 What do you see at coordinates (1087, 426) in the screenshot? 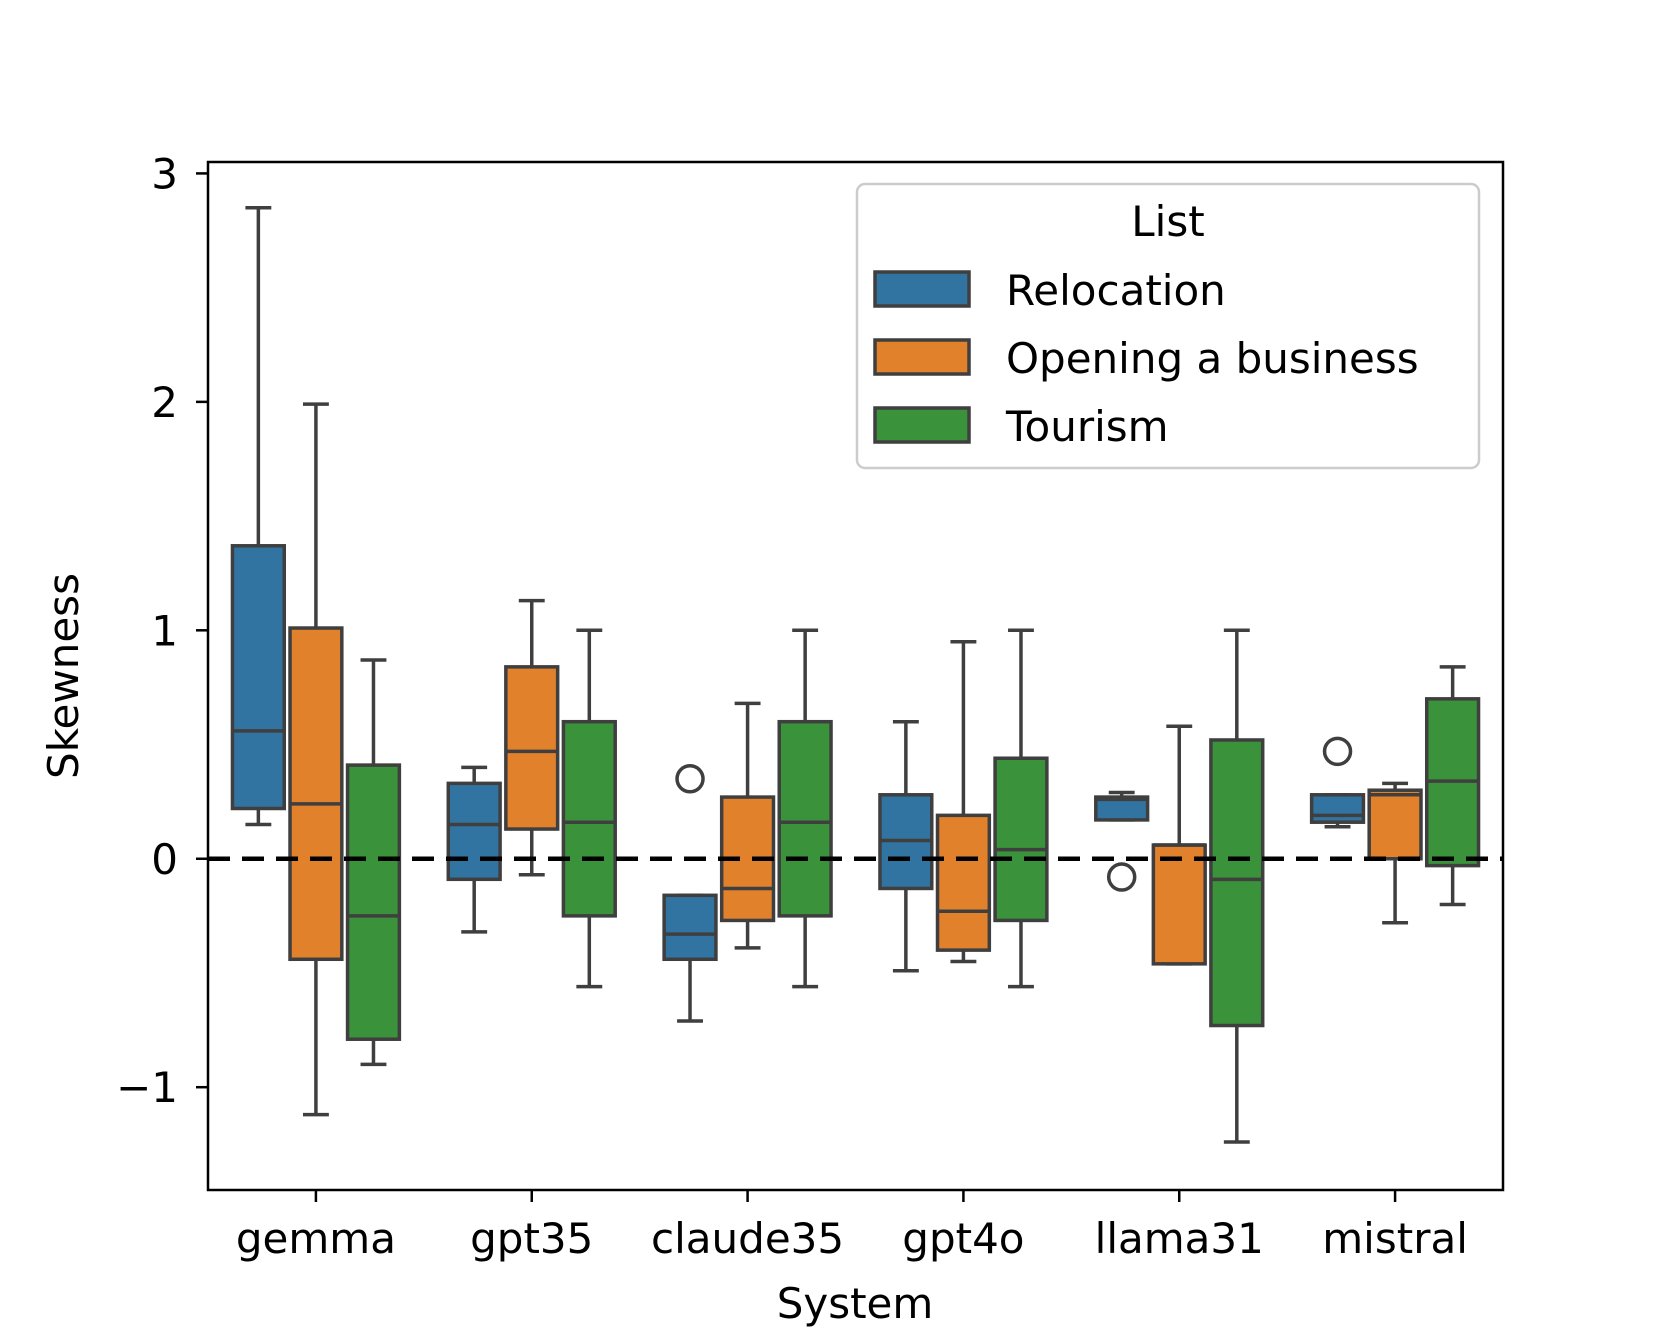
I see `legend-entry-label: Tourism` at bounding box center [1087, 426].